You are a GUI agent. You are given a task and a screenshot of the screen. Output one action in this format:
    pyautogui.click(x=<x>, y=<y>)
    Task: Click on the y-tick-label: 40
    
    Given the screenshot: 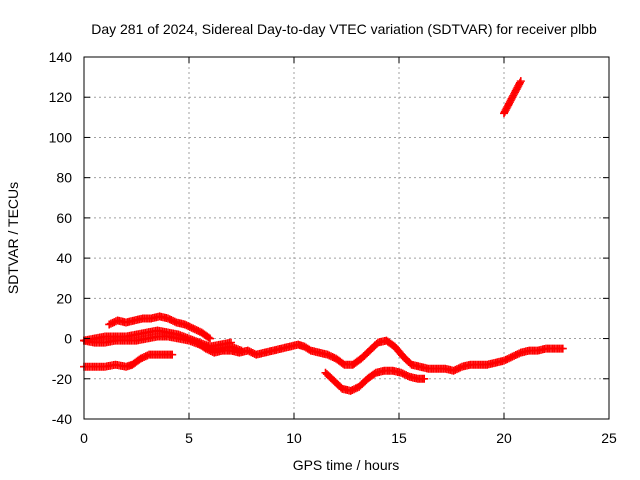 What is the action you would take?
    pyautogui.click(x=64, y=258)
    